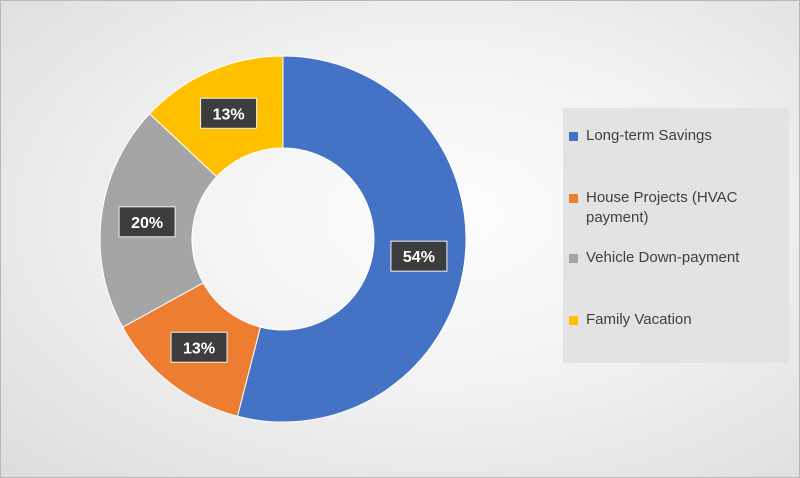 The image size is (800, 478). I want to click on legend-item-long-term-savings: Long-term Savings, so click(672, 136).